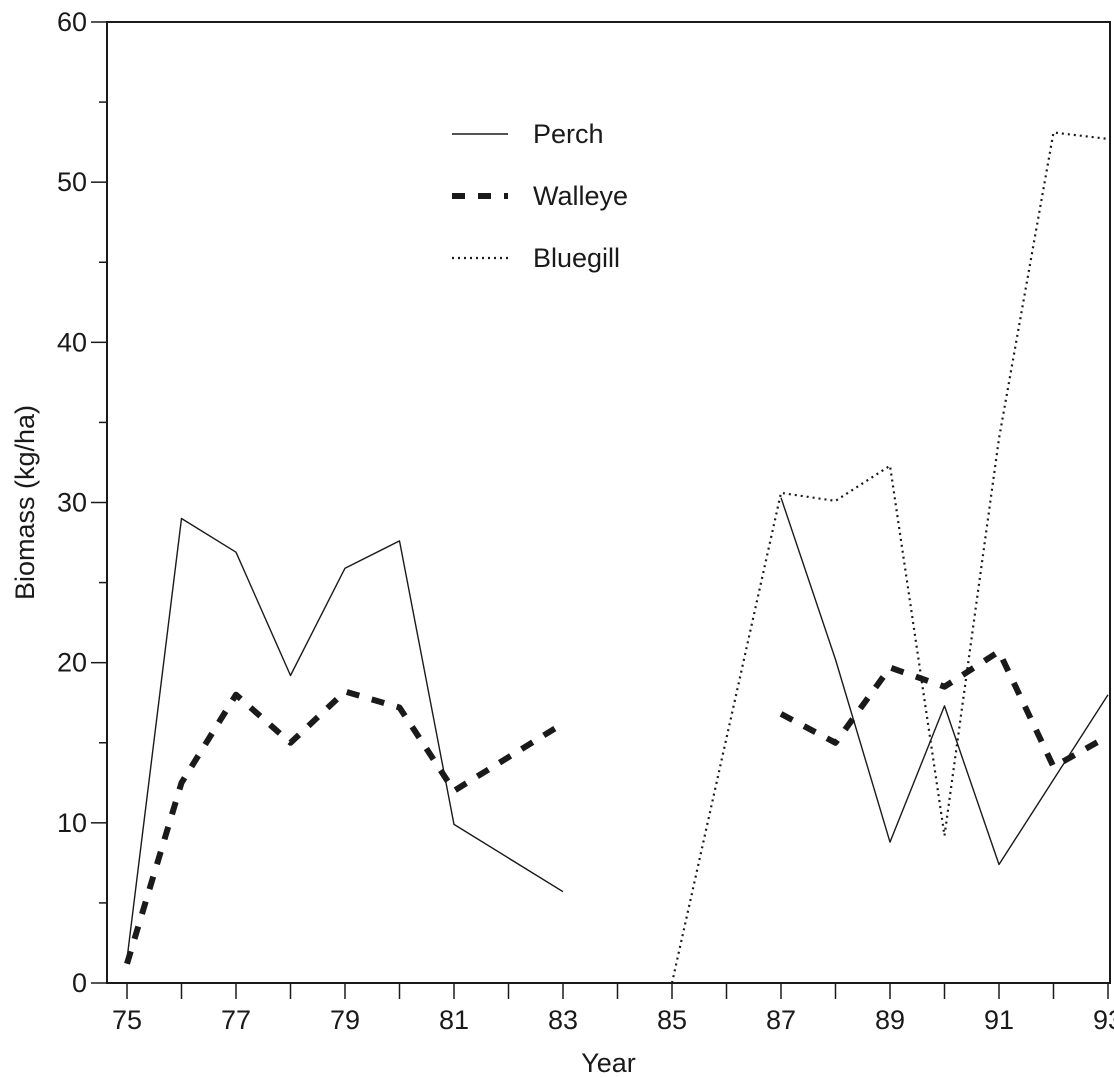  I want to click on x-tick-label: 91, so click(999, 1020).